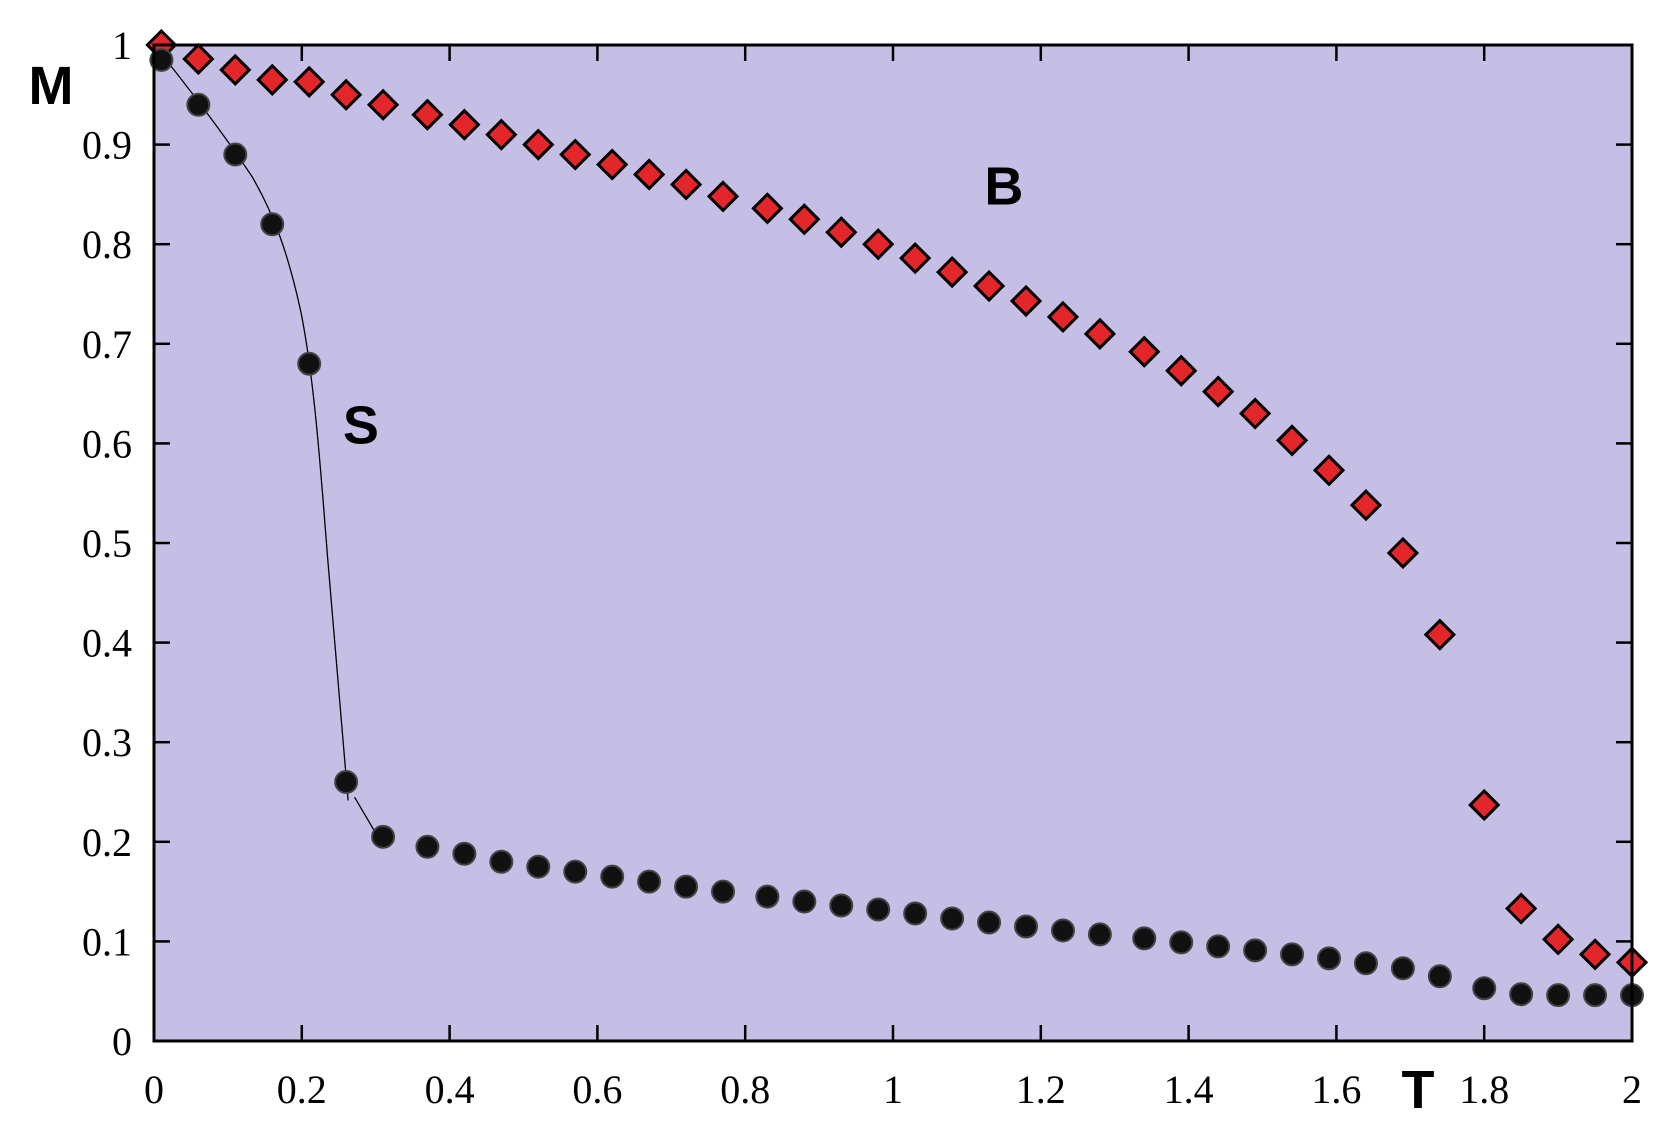 This screenshot has width=1676, height=1145. Describe the element at coordinates (1189, 1089) in the screenshot. I see `x-tick-label: 1.4` at that location.